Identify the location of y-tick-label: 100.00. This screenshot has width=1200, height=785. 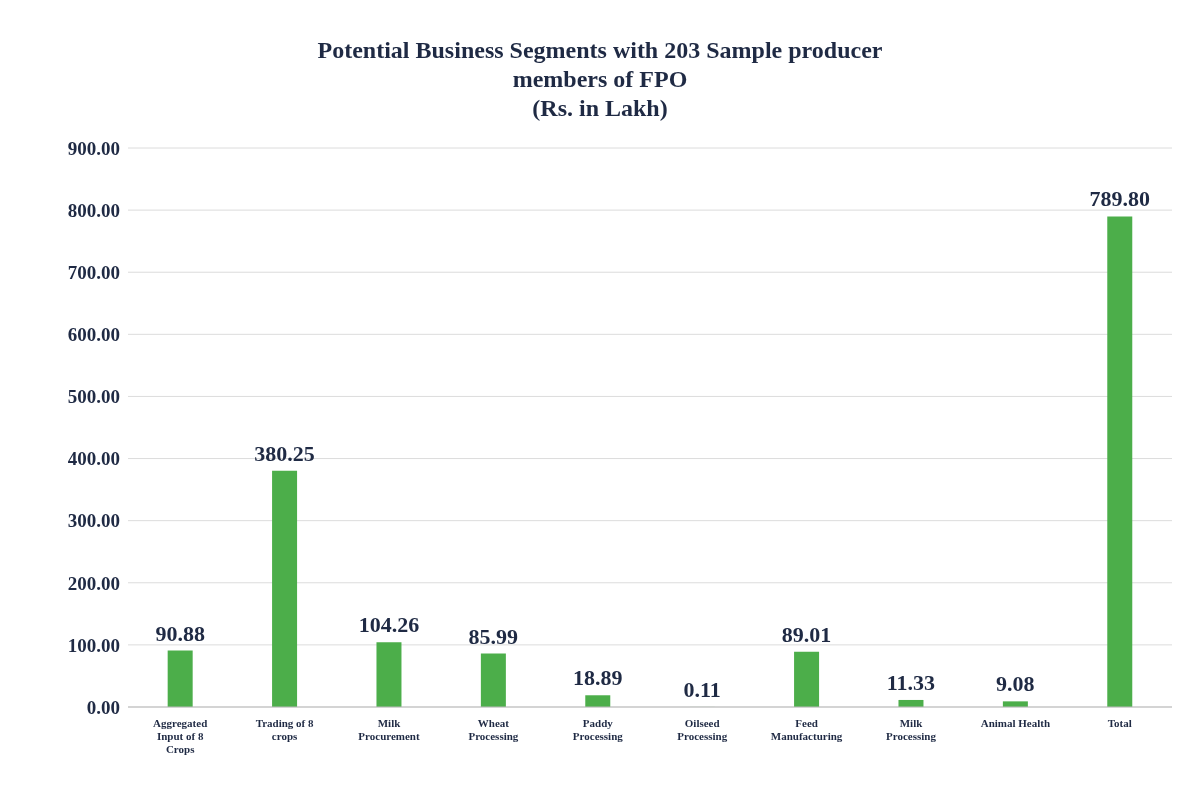
(93, 645).